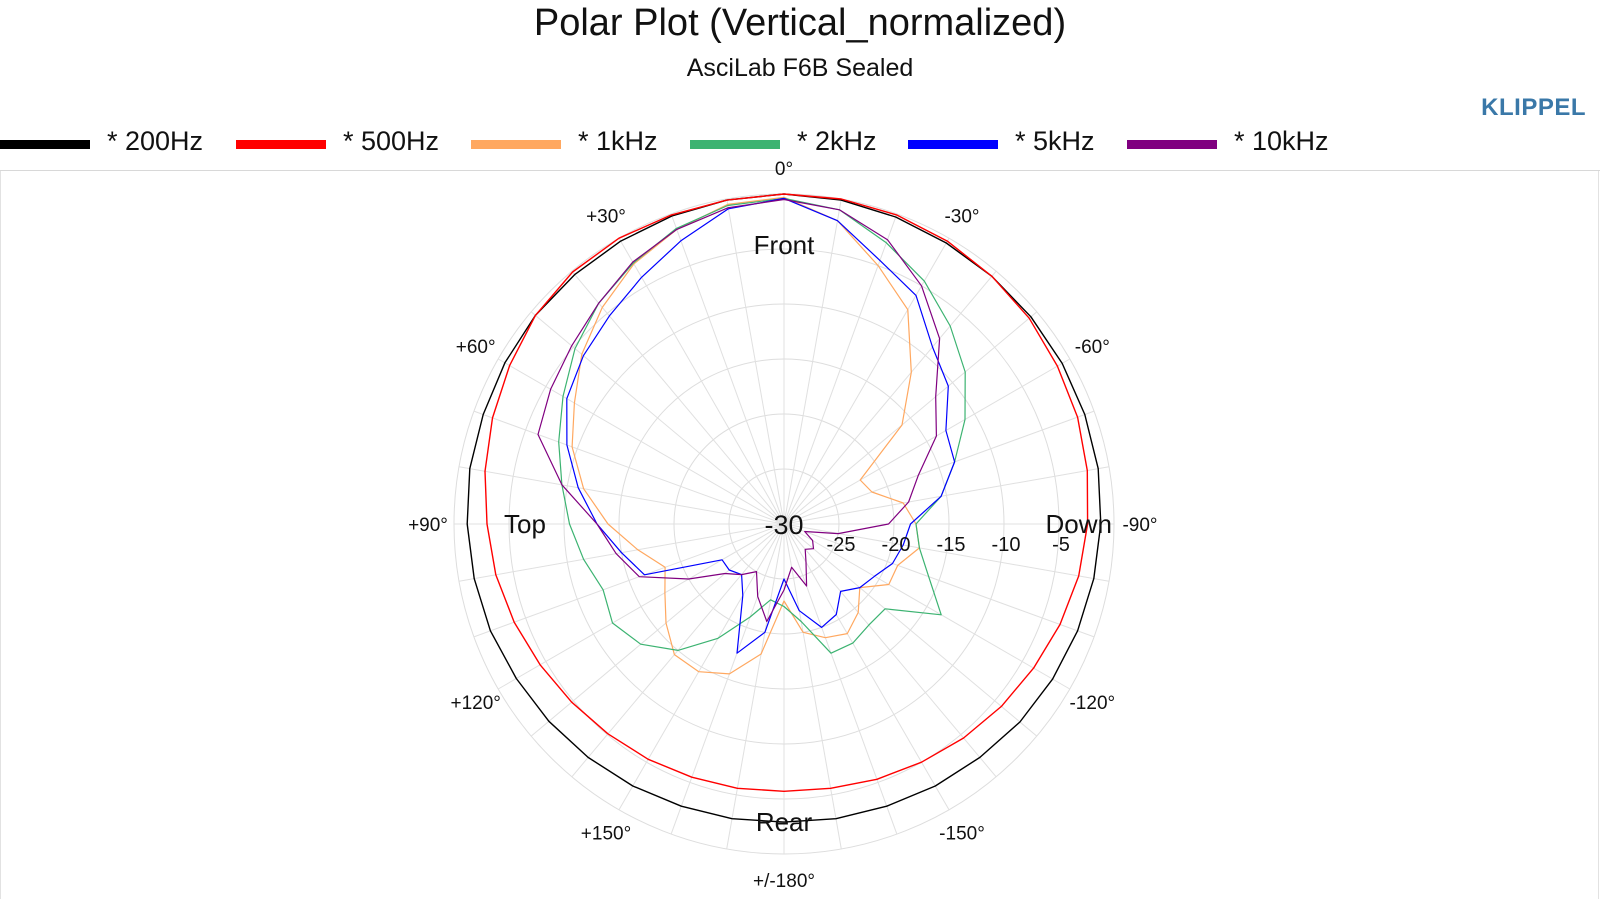 The height and width of the screenshot is (900, 1600). I want to click on series-line-5khz, so click(761, 425).